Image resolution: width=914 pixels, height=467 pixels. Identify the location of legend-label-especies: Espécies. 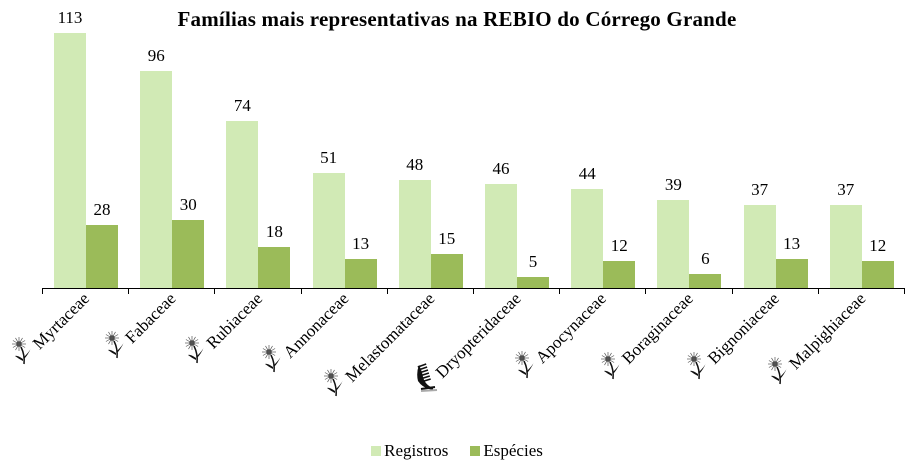
(513, 450).